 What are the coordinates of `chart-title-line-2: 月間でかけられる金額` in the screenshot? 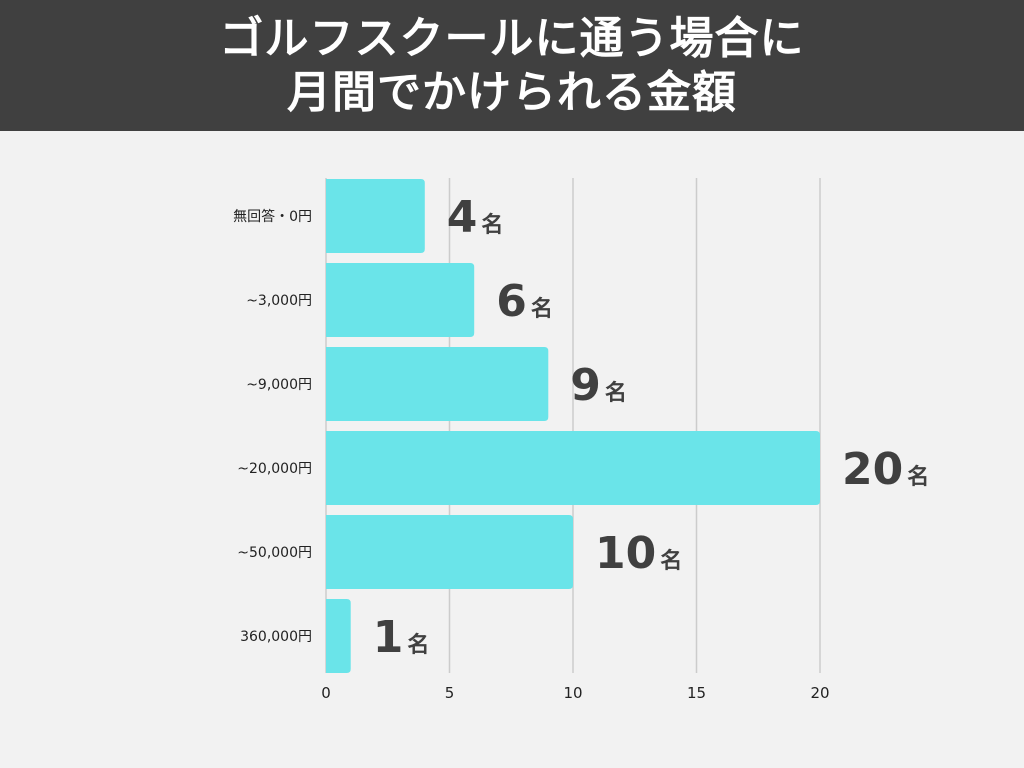 It's located at (512, 92).